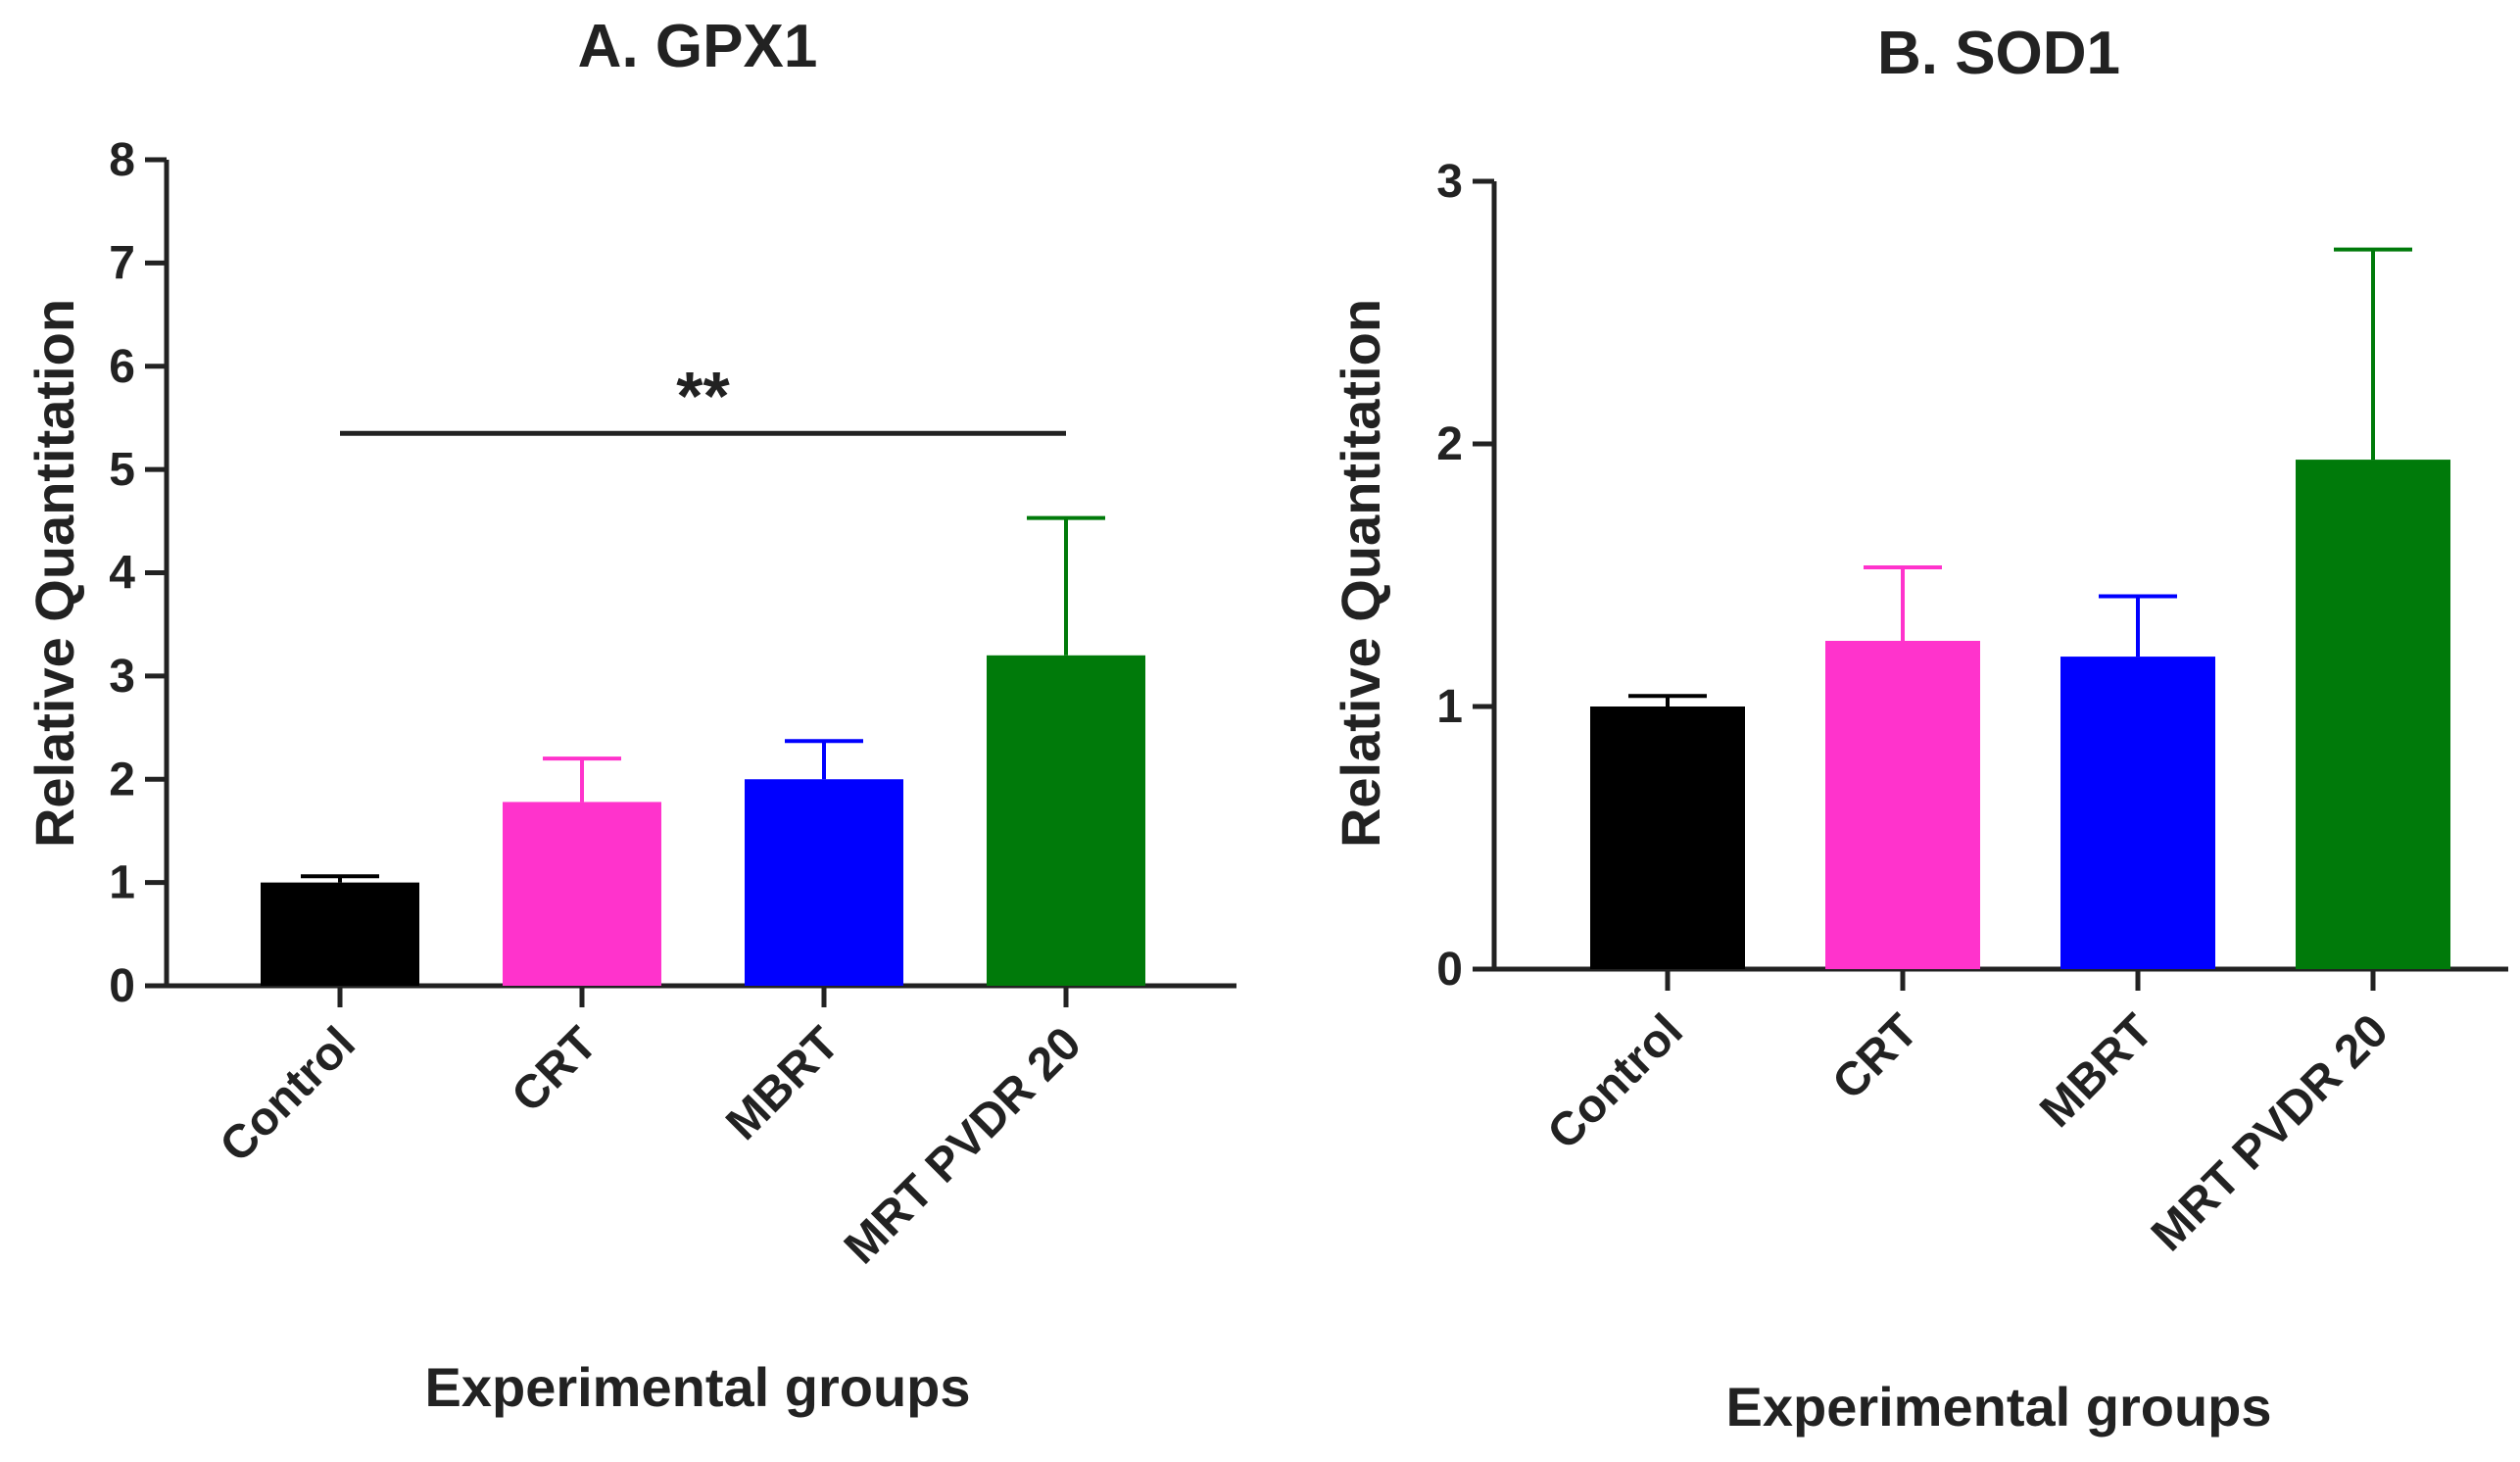  Describe the element at coordinates (122, 470) in the screenshot. I see `y-tick-label: 5` at that location.